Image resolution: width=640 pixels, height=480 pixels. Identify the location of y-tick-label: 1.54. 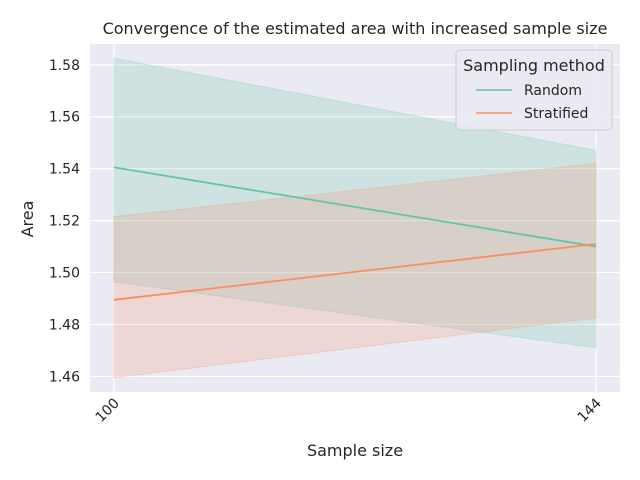
(64, 170).